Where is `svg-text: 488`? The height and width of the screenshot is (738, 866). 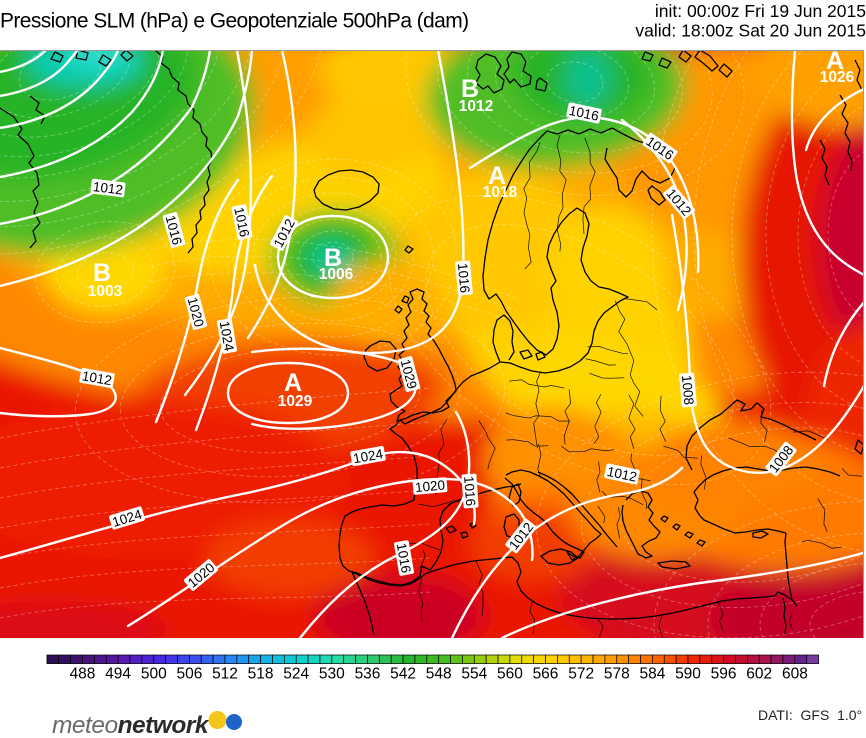
svg-text: 488 is located at coordinates (83, 674).